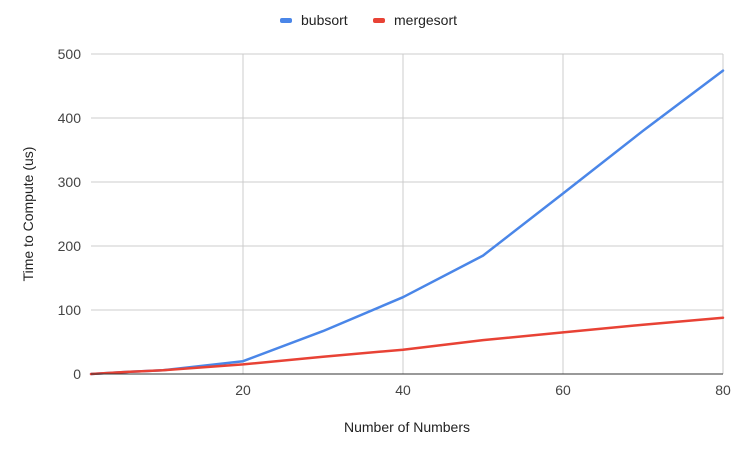 This screenshot has height=449, width=743. Describe the element at coordinates (425, 20) in the screenshot. I see `legend-label-mergesort: mergesort` at that location.